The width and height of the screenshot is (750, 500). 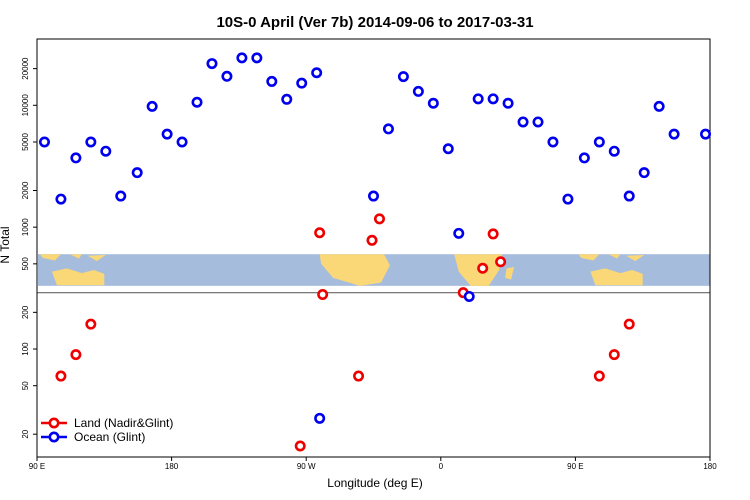 I want to click on x-tick-label: 0, so click(x=441, y=466).